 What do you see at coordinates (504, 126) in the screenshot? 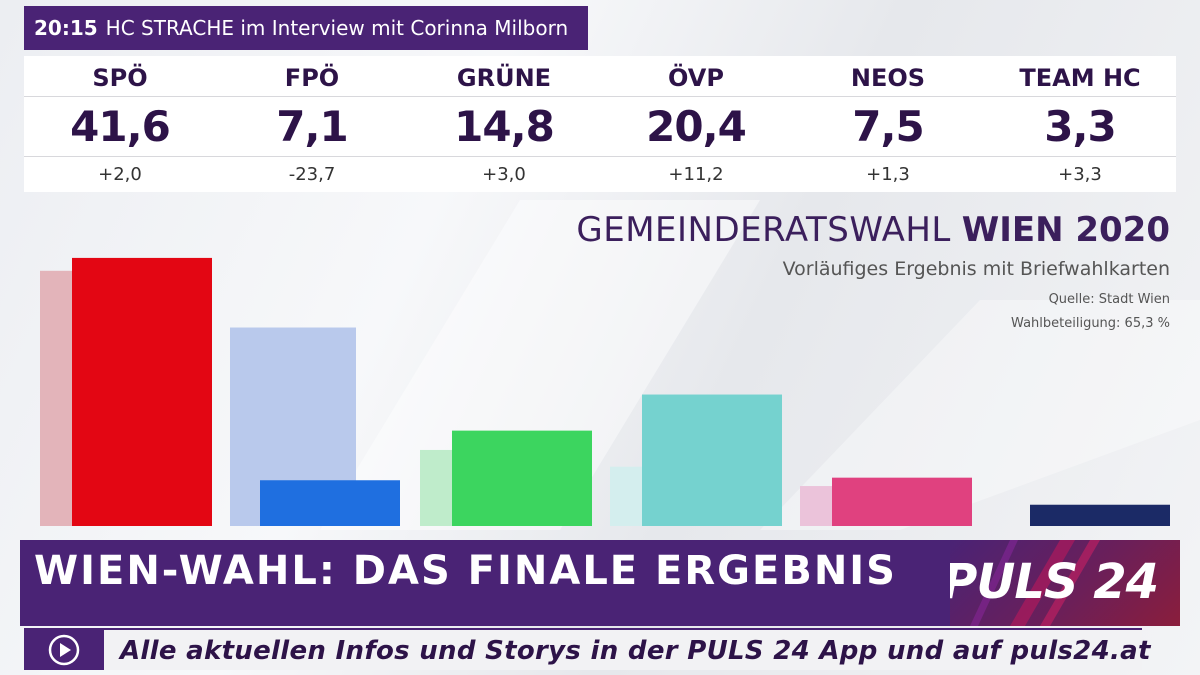
I see `party-result: 14,8` at bounding box center [504, 126].